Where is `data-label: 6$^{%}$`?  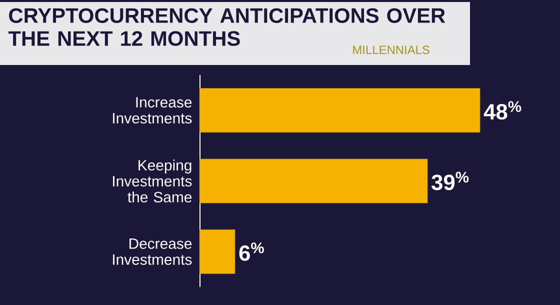
data-label: 6$^{%}$ is located at coordinates (251, 251).